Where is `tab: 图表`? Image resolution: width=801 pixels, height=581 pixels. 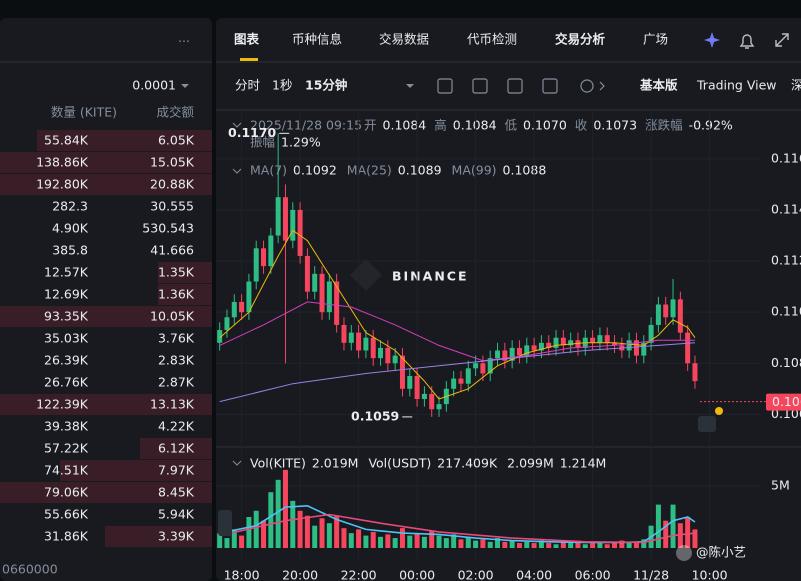
tab: 图表 is located at coordinates (247, 39).